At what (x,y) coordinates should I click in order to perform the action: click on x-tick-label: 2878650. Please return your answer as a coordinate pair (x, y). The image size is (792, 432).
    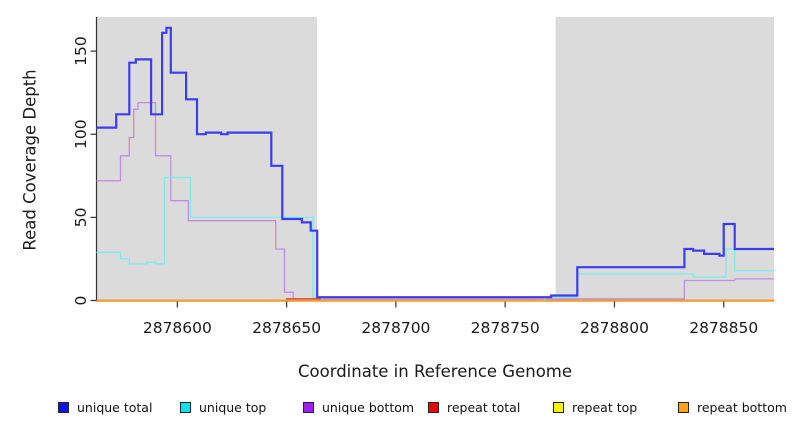
    Looking at the image, I should click on (286, 328).